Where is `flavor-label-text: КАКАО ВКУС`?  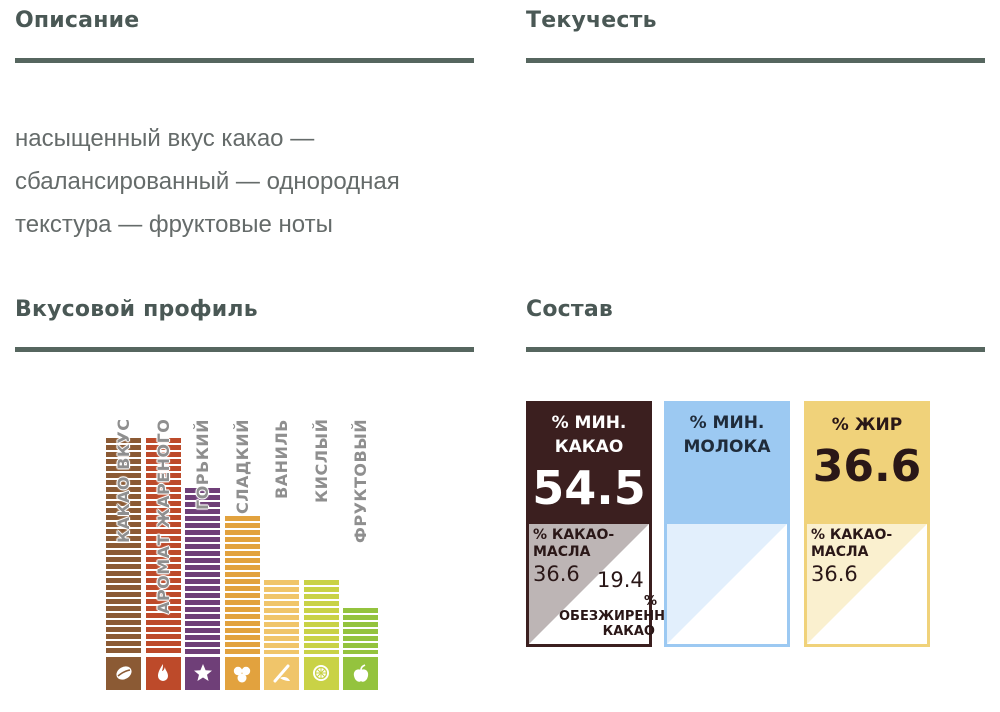 flavor-label-text: КАКАО ВКУС is located at coordinates (123, 481).